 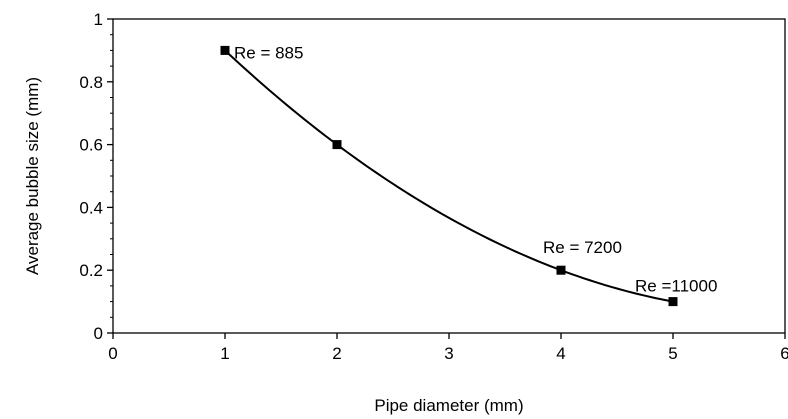 What do you see at coordinates (224, 353) in the screenshot?
I see `x-tick-label: 1` at bounding box center [224, 353].